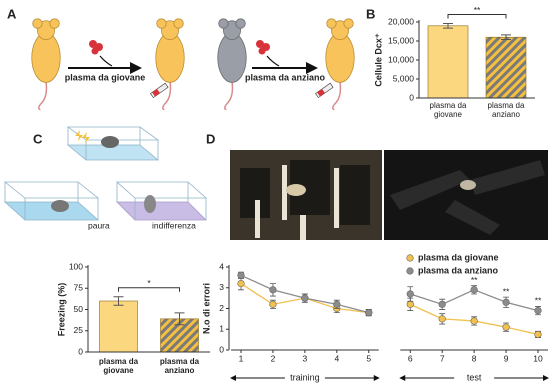  What do you see at coordinates (506, 358) in the screenshot?
I see `x-tick-label: 9` at bounding box center [506, 358].